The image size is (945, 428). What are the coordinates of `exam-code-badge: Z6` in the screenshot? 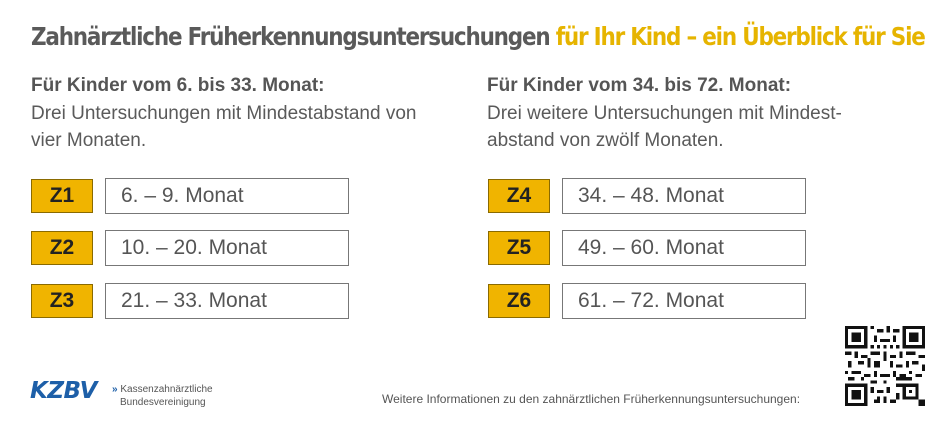 It's located at (519, 301).